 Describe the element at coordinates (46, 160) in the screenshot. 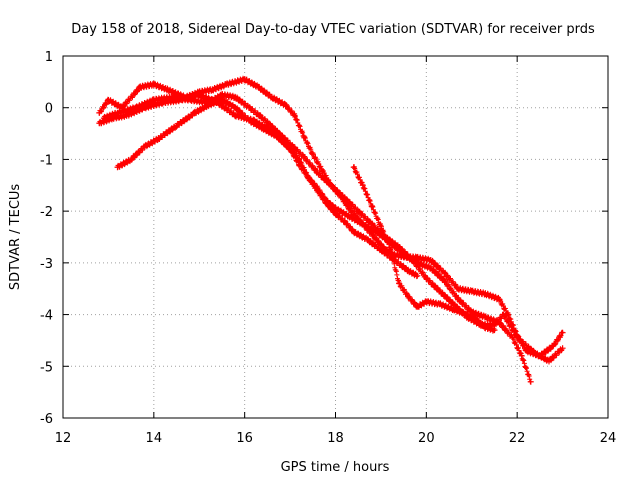

I see `y-tick-label: -1` at that location.